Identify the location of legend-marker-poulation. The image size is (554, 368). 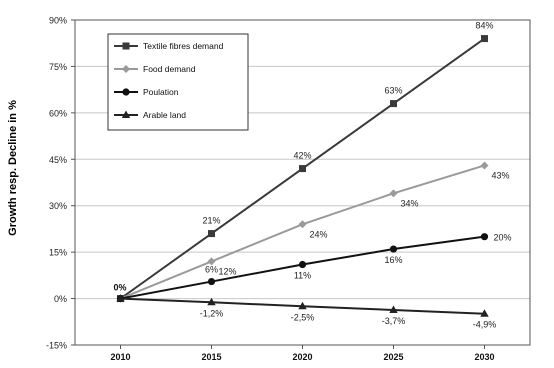
(126, 92).